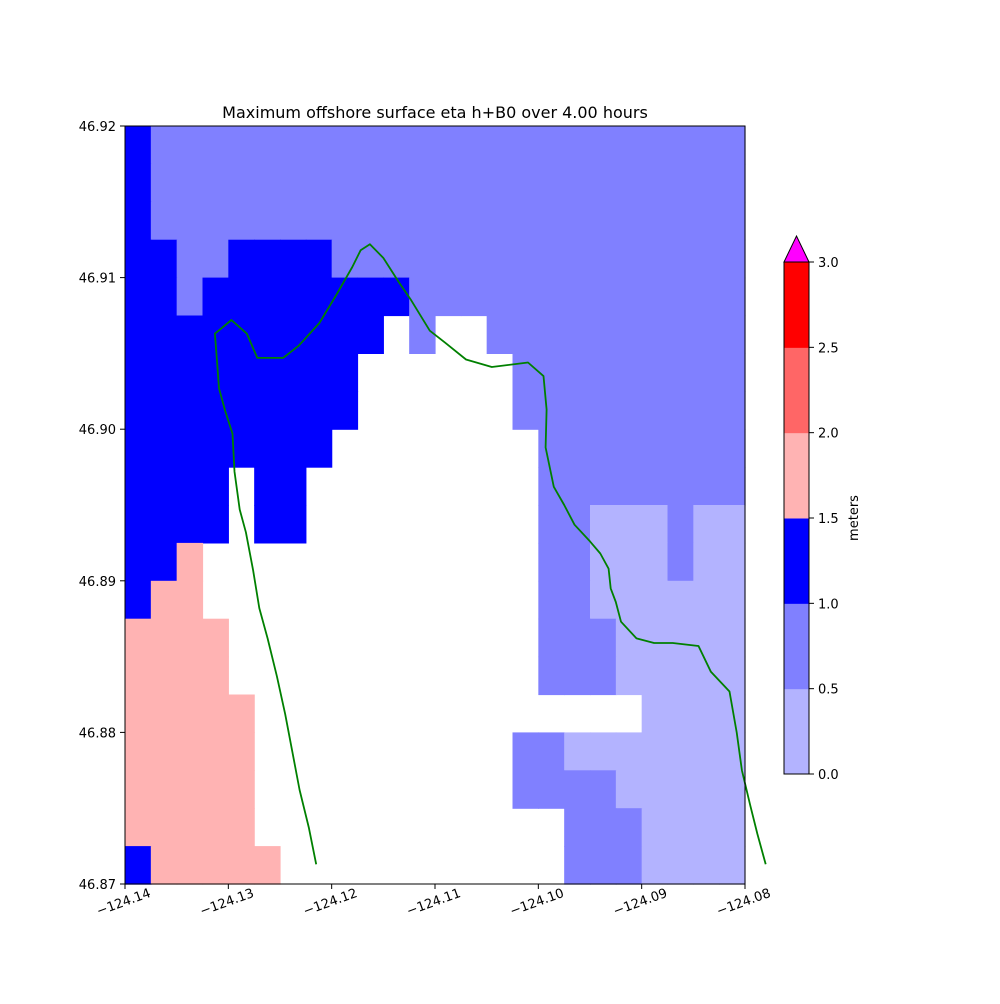 This screenshot has height=1004, width=1000. What do you see at coordinates (854, 518) in the screenshot?
I see `colorbar-label: meters` at bounding box center [854, 518].